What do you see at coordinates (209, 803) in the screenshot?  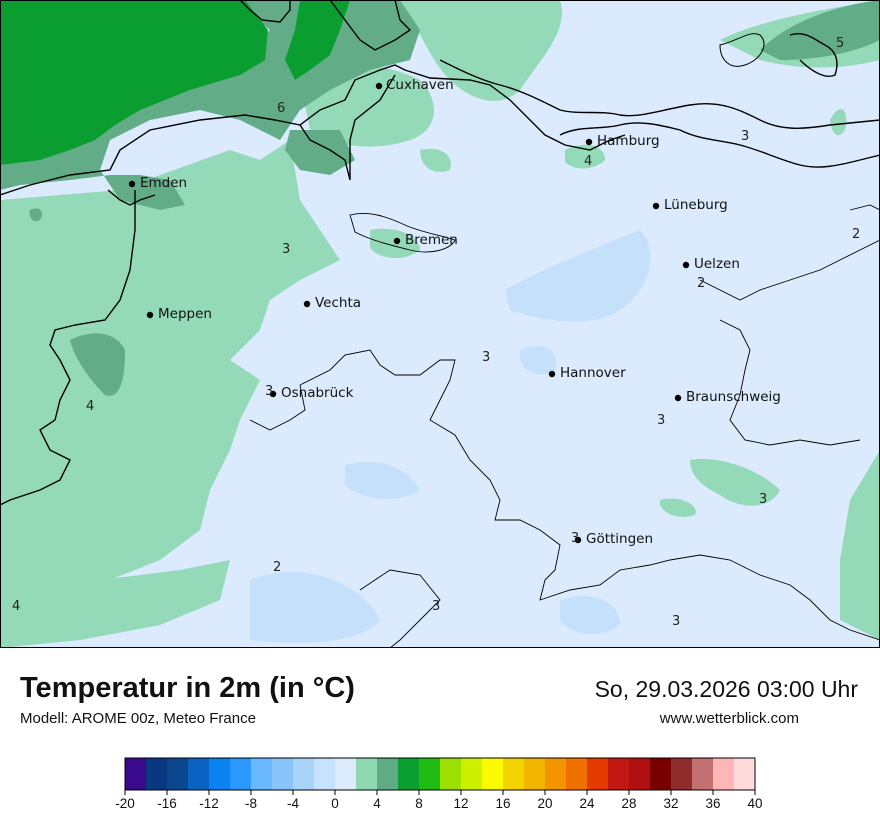 I see `legend-tick-label: -12` at bounding box center [209, 803].